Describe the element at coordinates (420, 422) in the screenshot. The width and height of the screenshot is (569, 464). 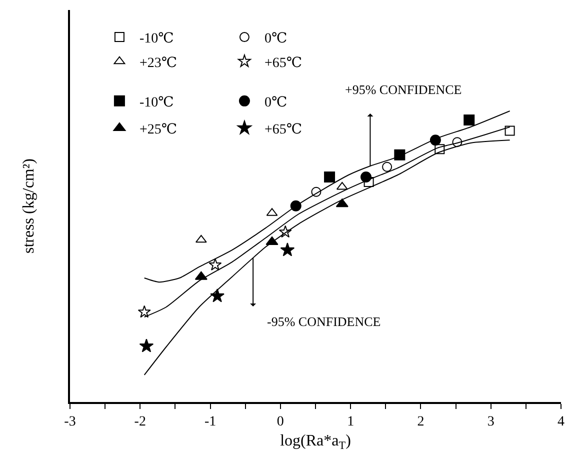
I see `x-tick-label: 2` at that location.